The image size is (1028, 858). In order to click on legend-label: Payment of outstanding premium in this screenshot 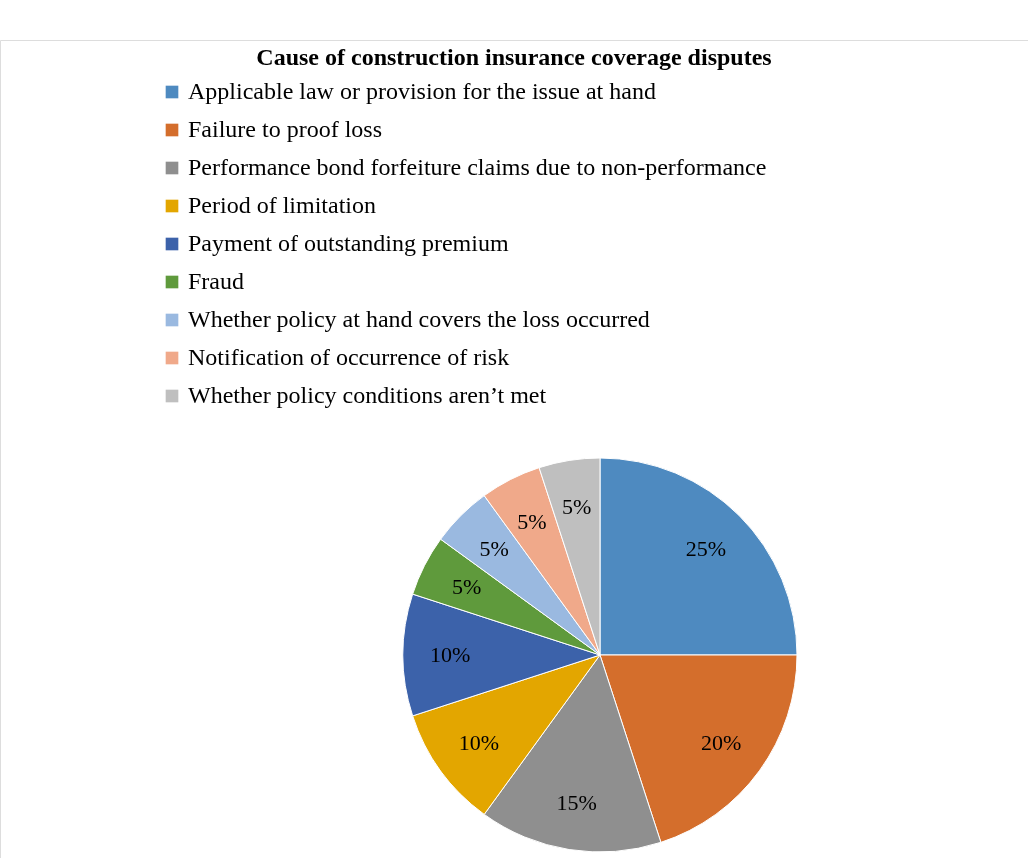, I will do `click(348, 243)`.